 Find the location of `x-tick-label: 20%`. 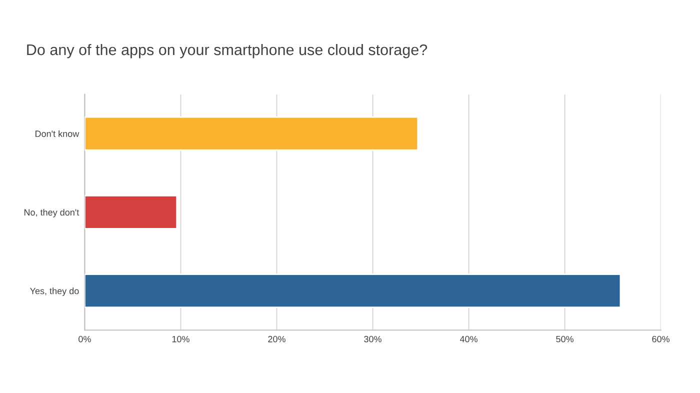

x-tick-label: 20% is located at coordinates (277, 339).